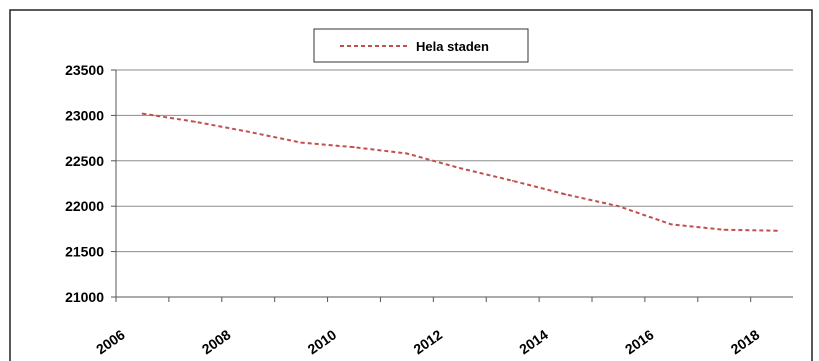 The height and width of the screenshot is (361, 819). I want to click on y-tick-label: 23000, so click(84, 115).